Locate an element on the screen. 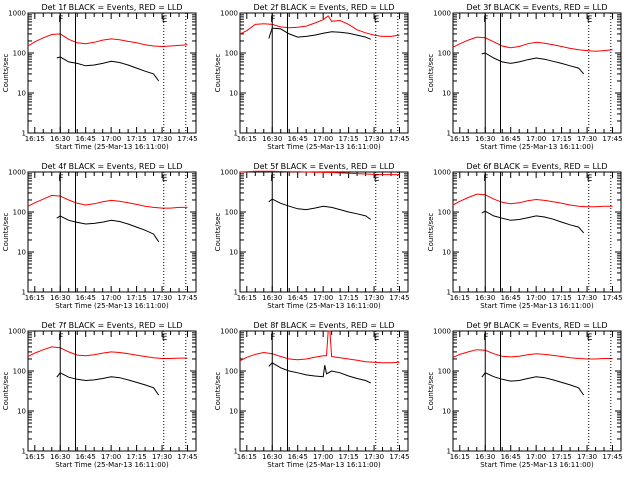 The width and height of the screenshot is (640, 480). panel-title: Det 7f BLACK = Events, RED = LLD is located at coordinates (111, 325).